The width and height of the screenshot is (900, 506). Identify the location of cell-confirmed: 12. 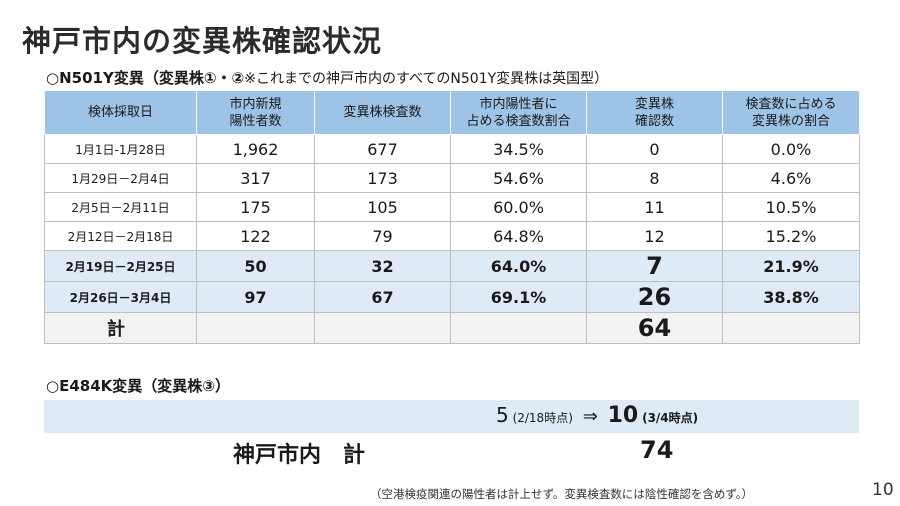
(654, 236).